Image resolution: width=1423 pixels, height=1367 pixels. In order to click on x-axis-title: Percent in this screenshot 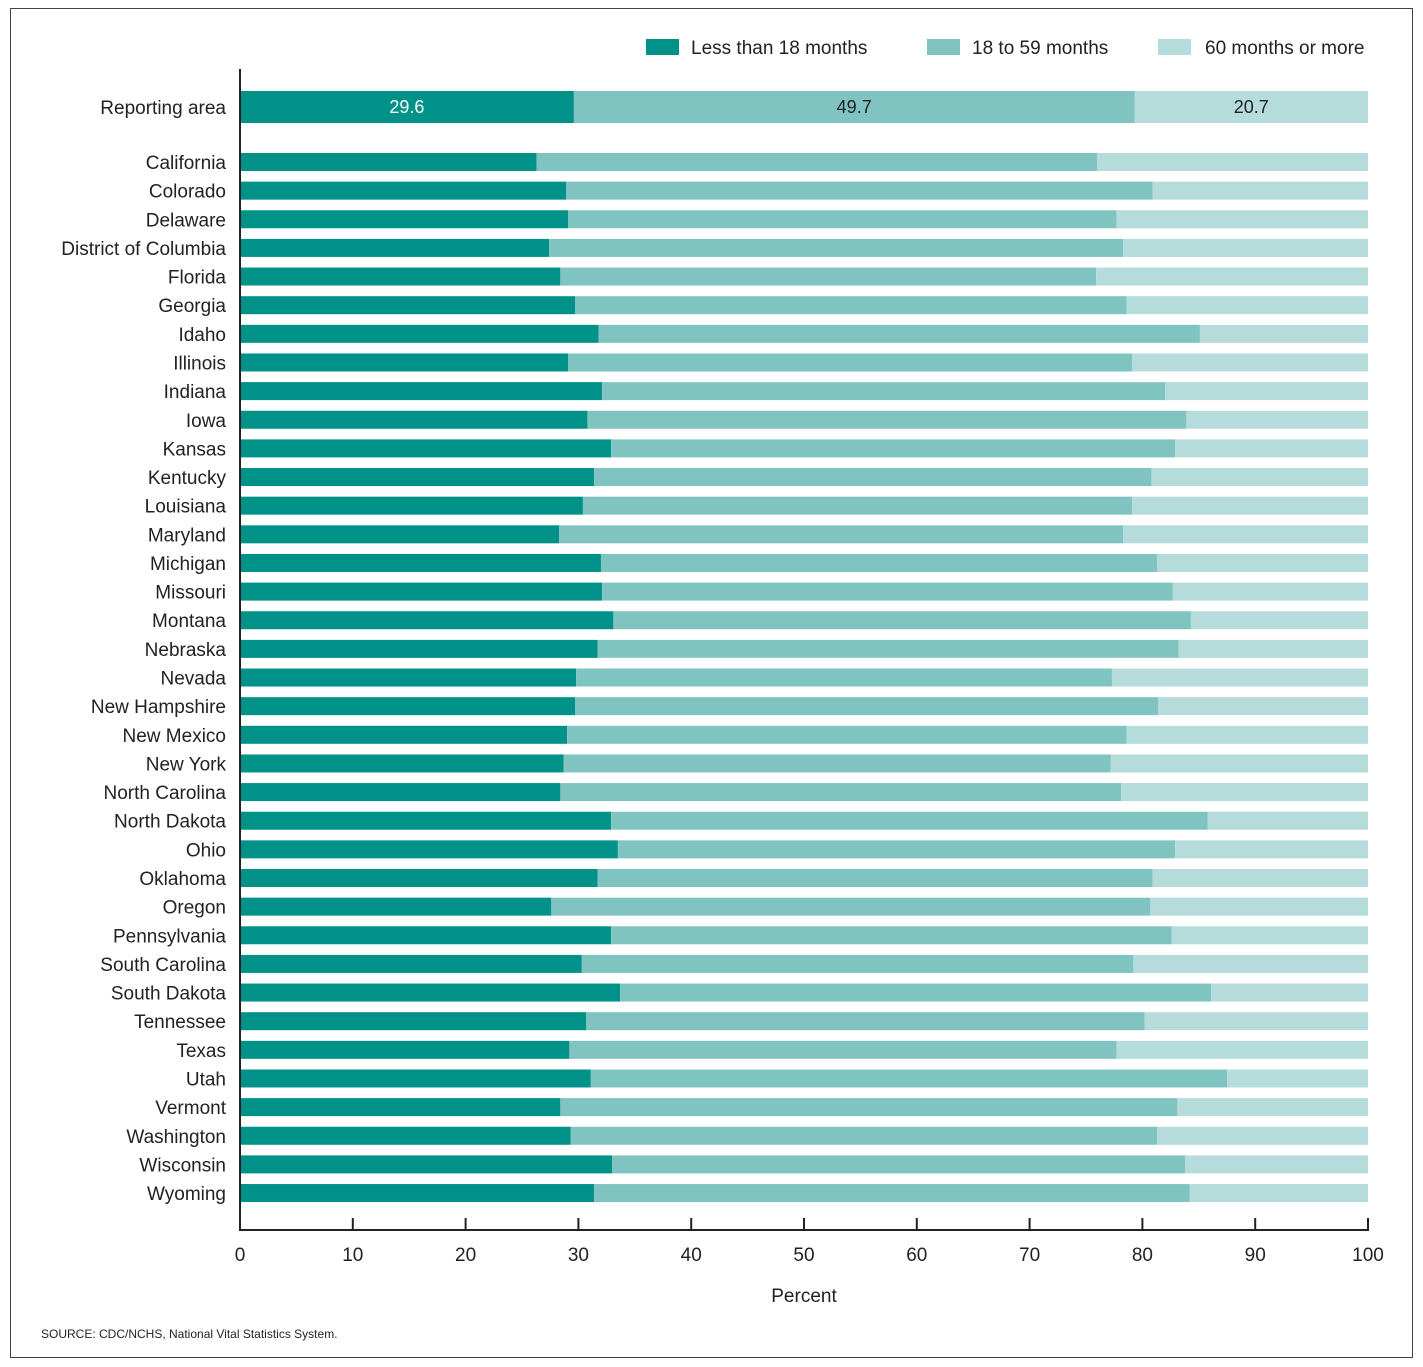, I will do `click(804, 1296)`.